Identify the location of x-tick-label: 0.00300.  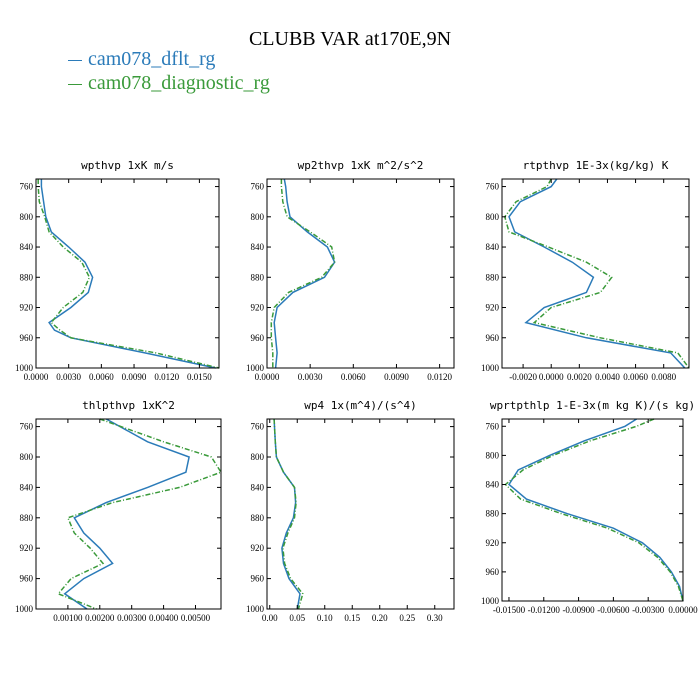
(132, 618).